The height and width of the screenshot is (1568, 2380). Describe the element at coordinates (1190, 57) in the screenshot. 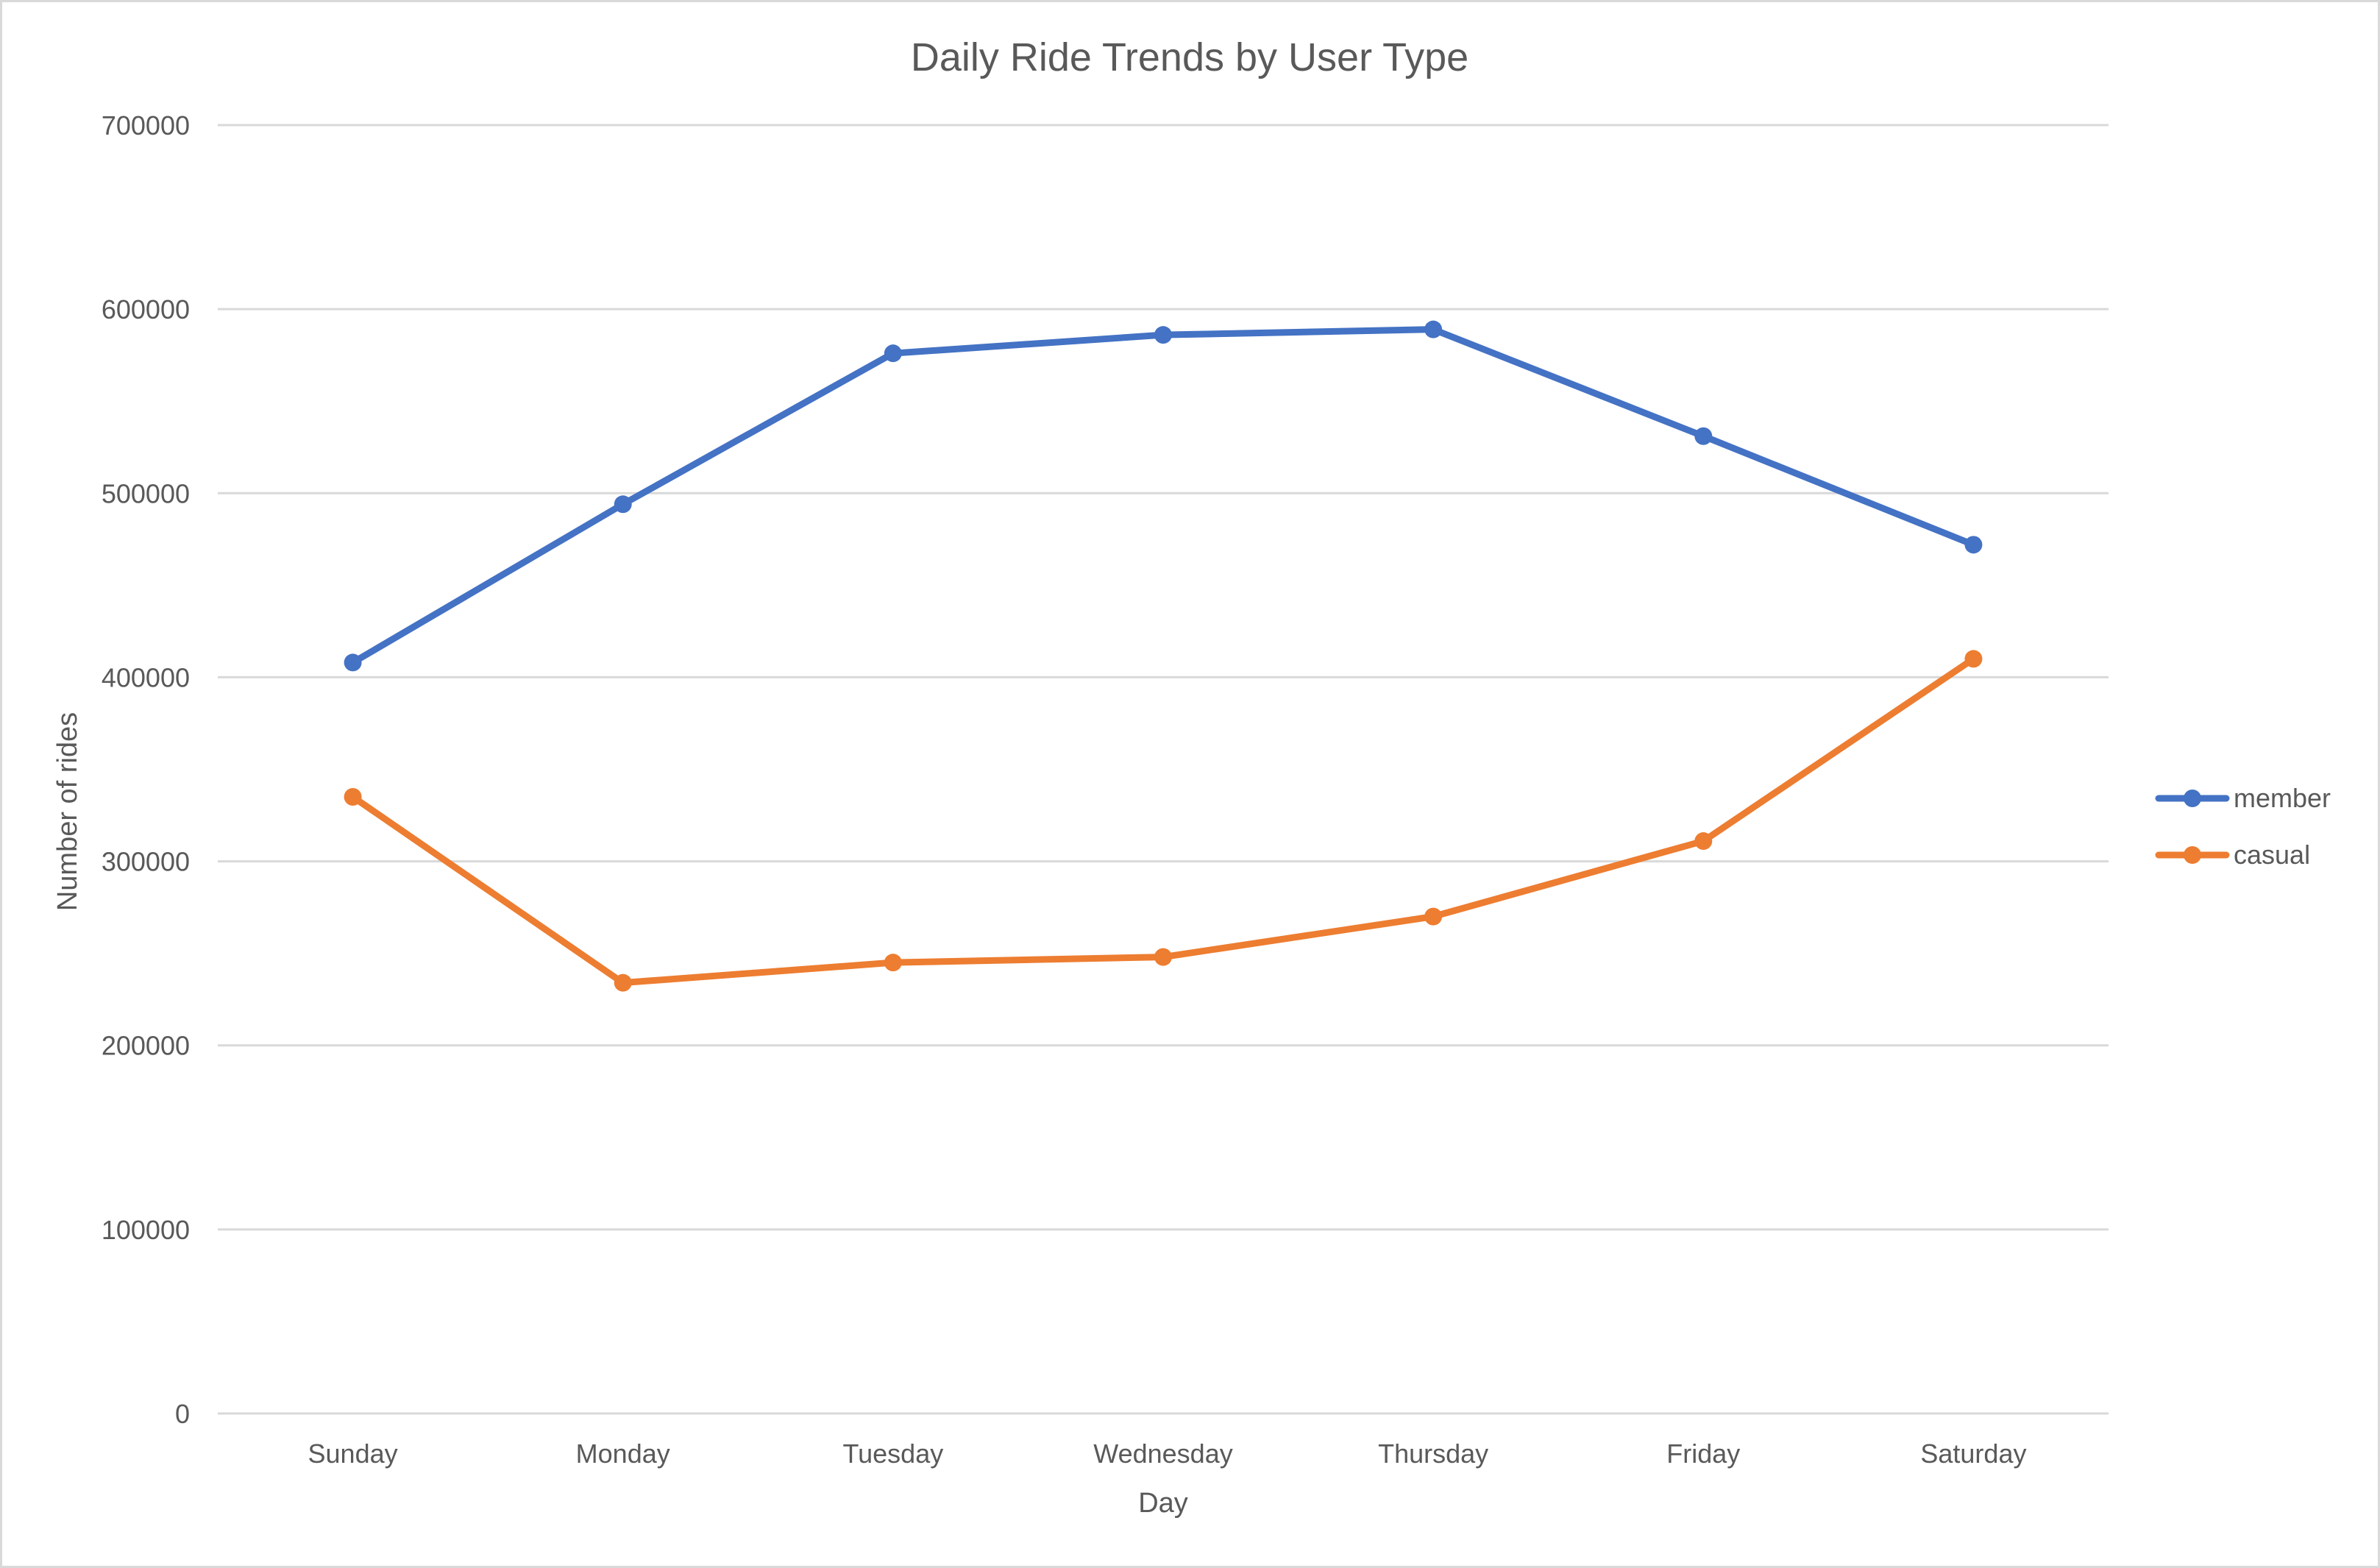

I see `chart-title: Daily Ride Trends by User Type` at that location.